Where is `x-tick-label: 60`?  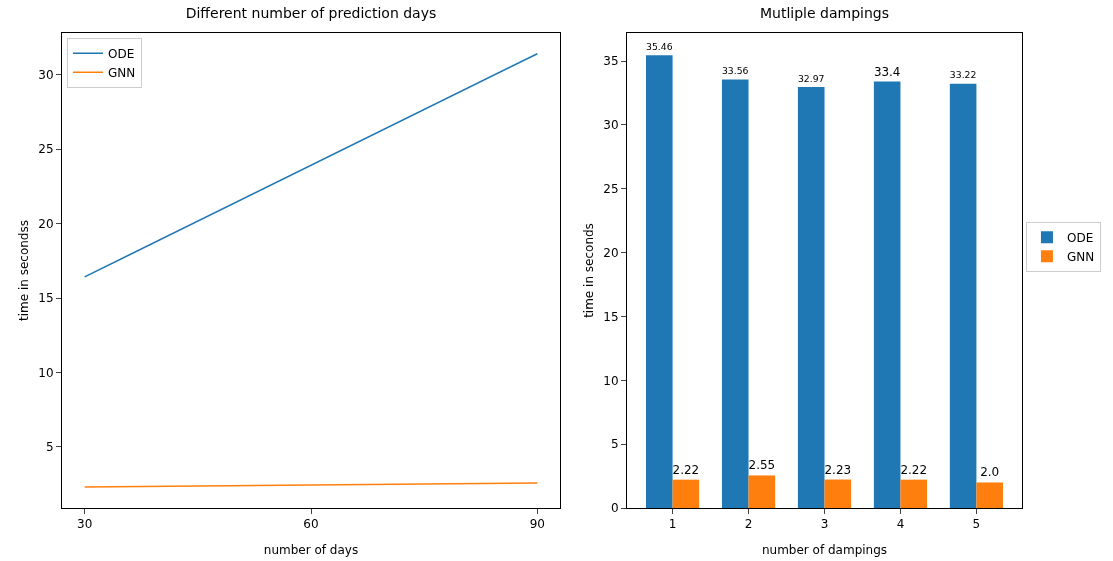 x-tick-label: 60 is located at coordinates (311, 524).